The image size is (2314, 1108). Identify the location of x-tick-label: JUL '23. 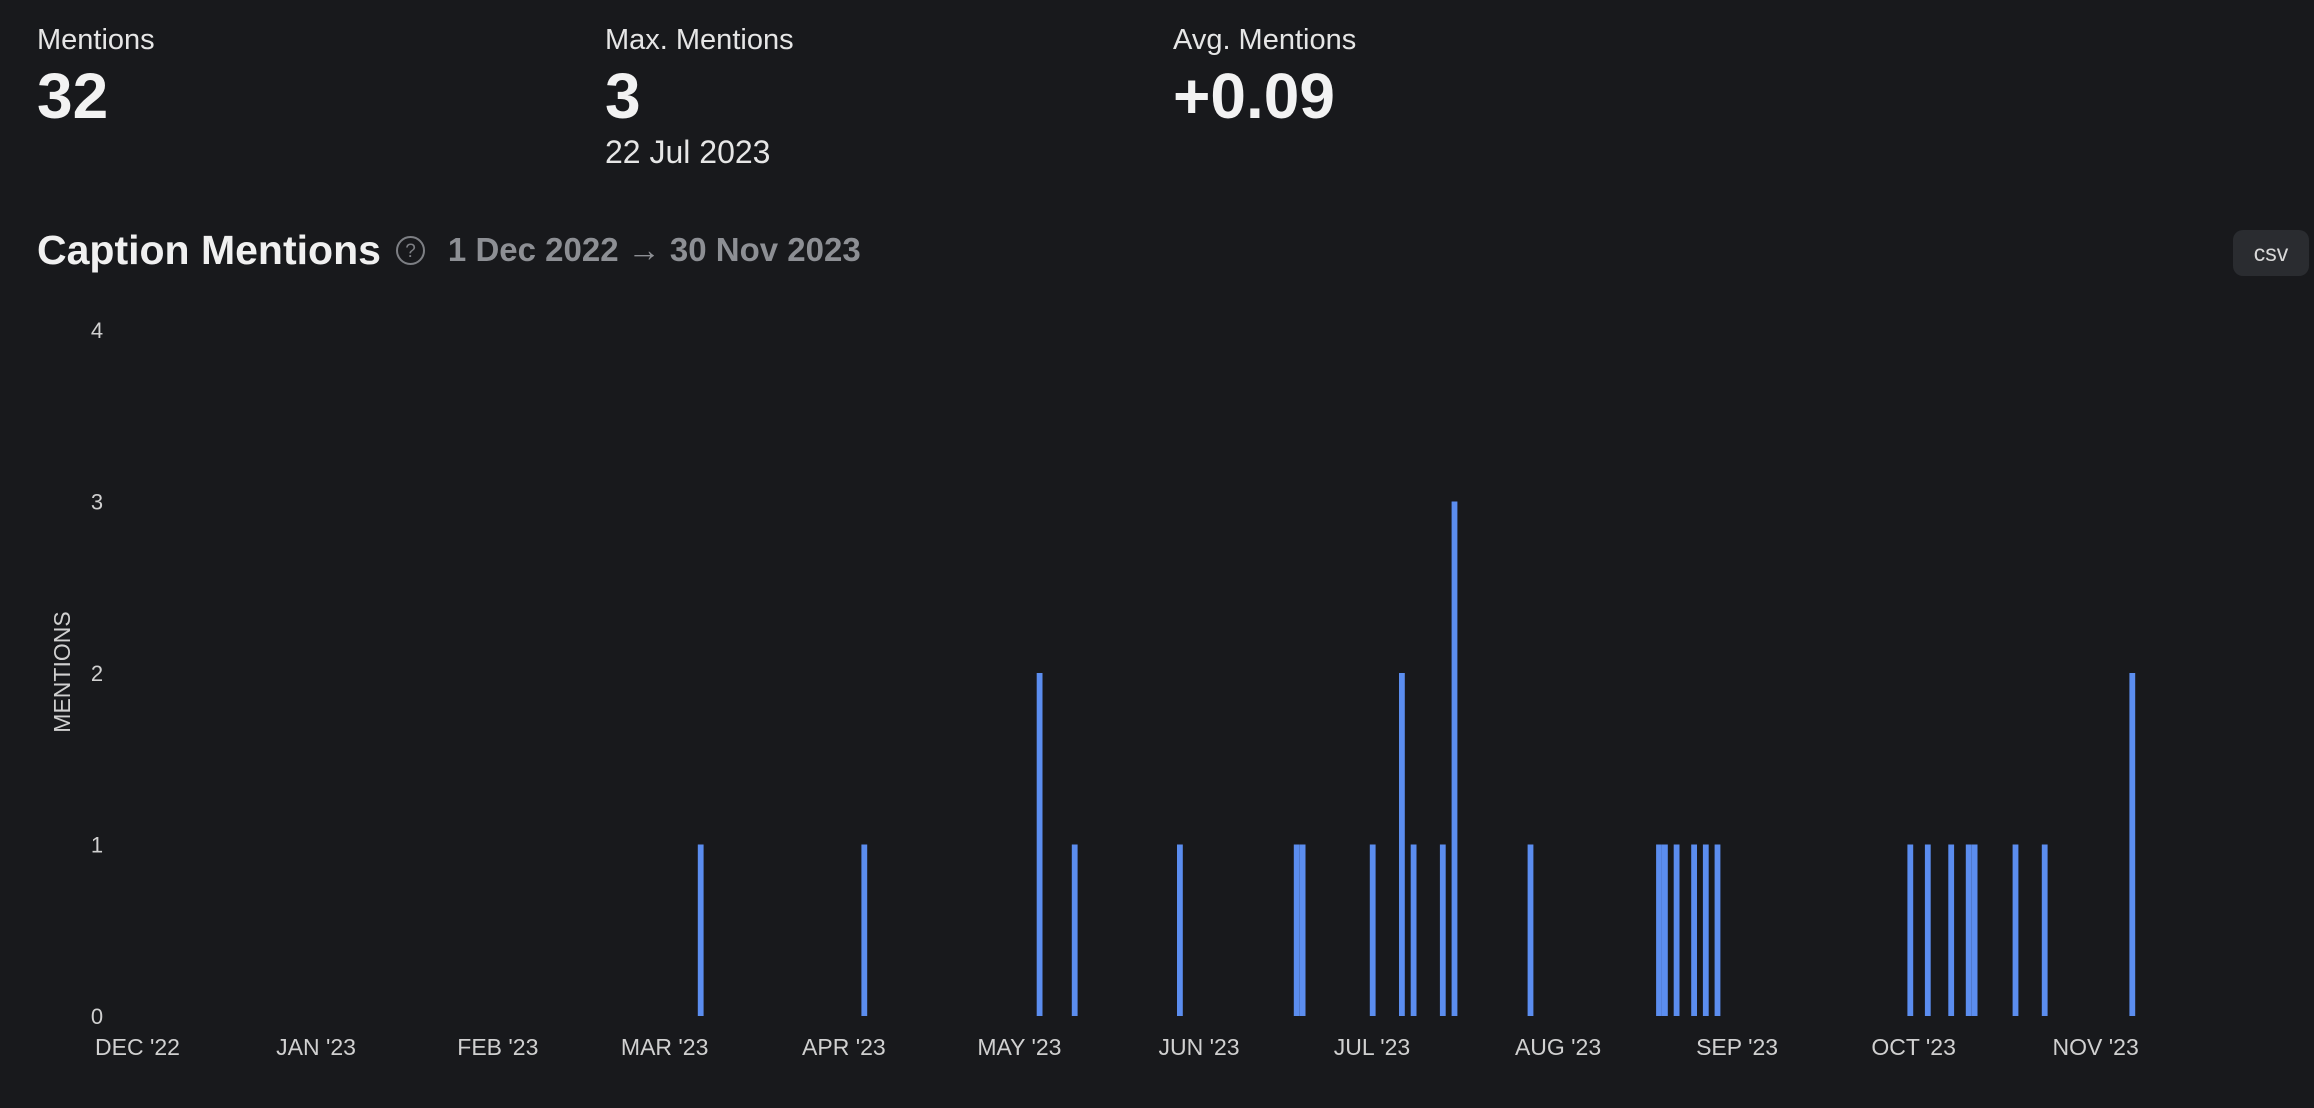
(1372, 1047).